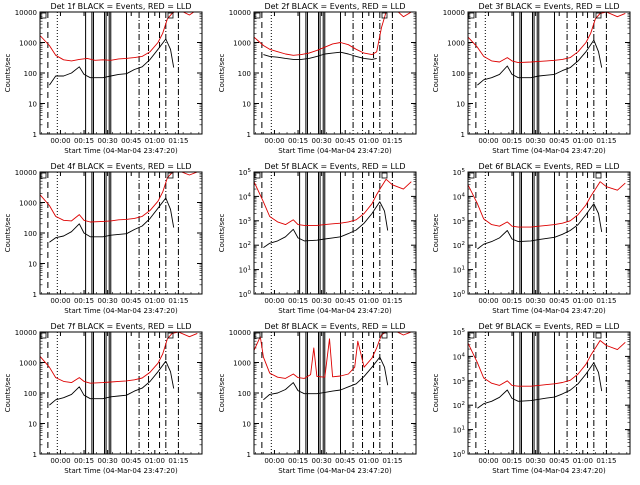 This screenshot has width=640, height=485. Describe the element at coordinates (334, 6) in the screenshot. I see `chart-title: Det 2f BLACK = Events, RED = LLD` at that location.